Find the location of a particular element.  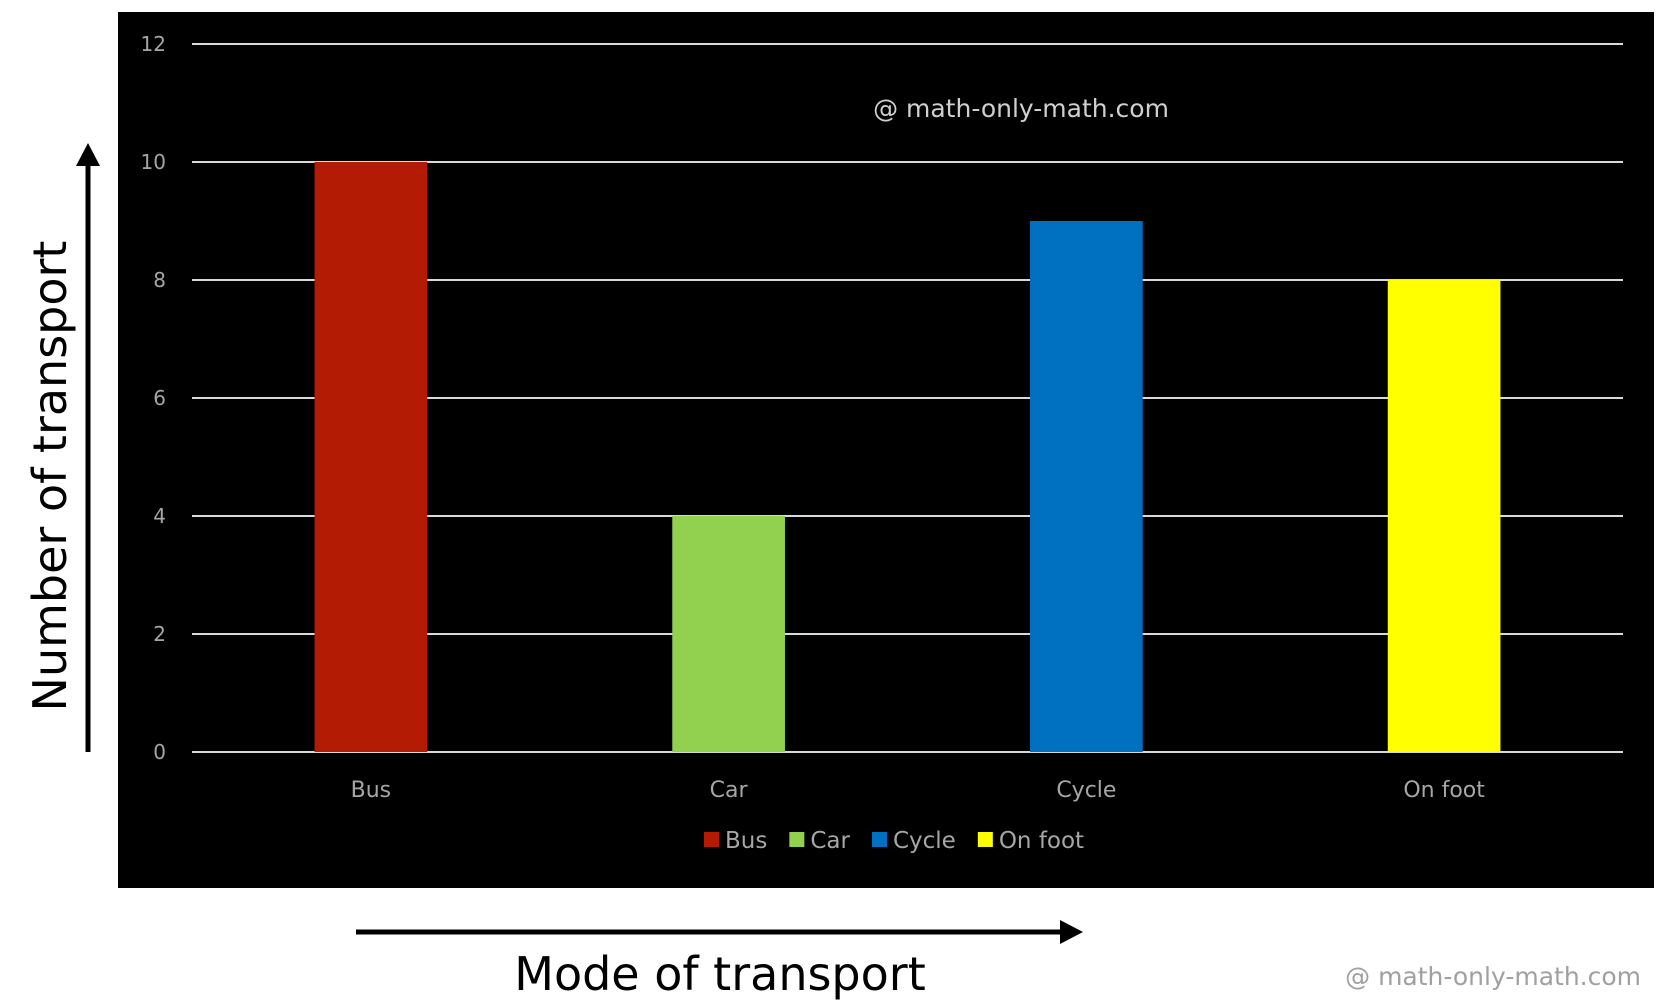

x-category-label: On foot is located at coordinates (1444, 790).